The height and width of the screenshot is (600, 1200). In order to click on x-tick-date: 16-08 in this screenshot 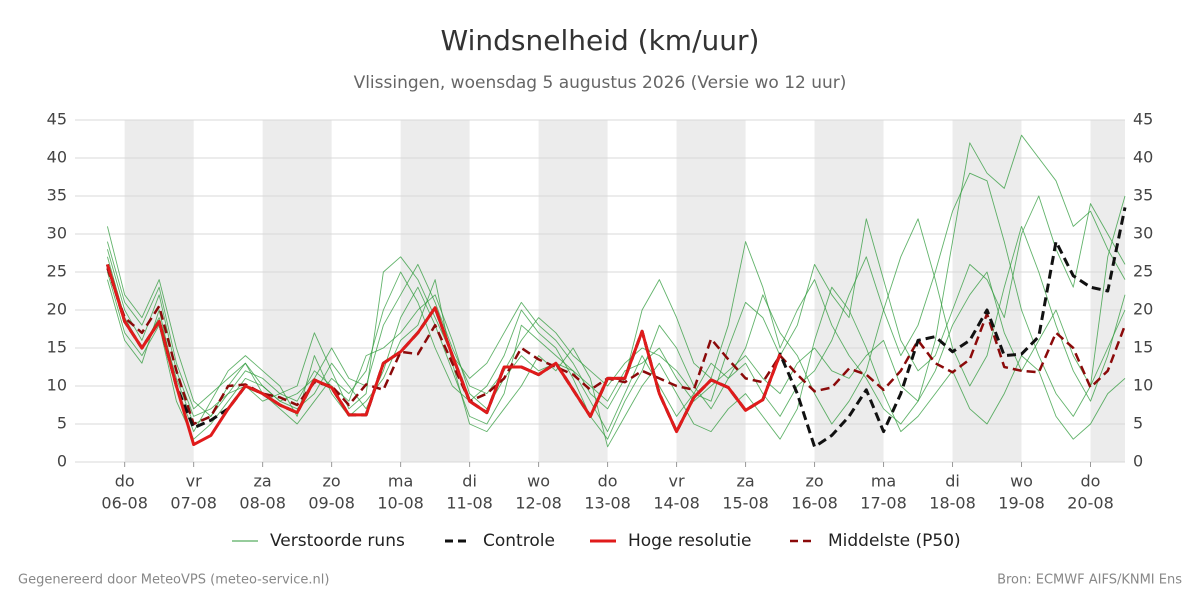, I will do `click(814, 503)`.